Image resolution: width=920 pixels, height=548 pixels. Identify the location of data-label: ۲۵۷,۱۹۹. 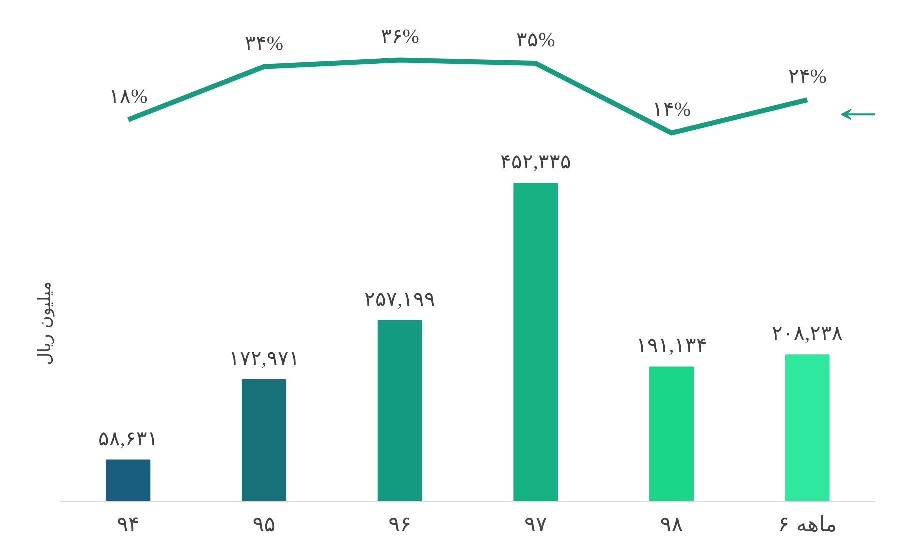
(400, 299).